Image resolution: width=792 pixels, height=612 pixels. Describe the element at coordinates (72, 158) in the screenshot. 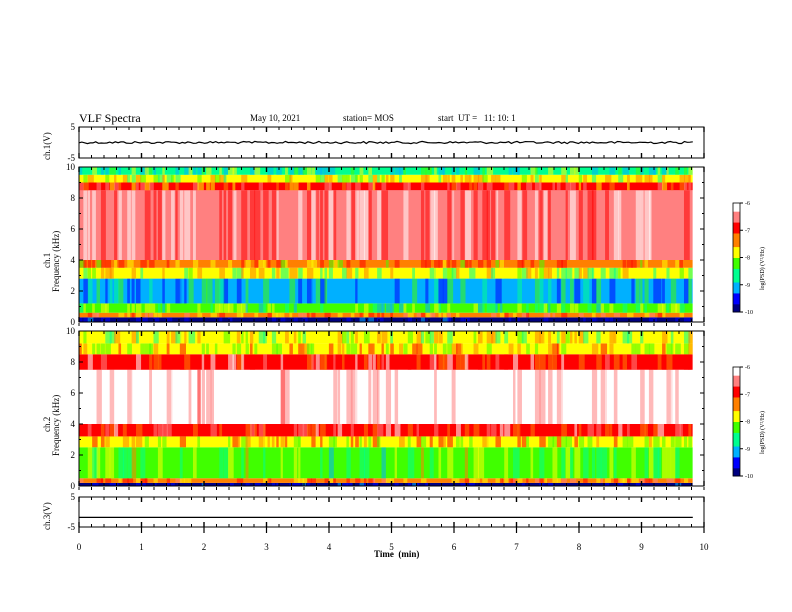

I see `y-tick-label: -5` at that location.